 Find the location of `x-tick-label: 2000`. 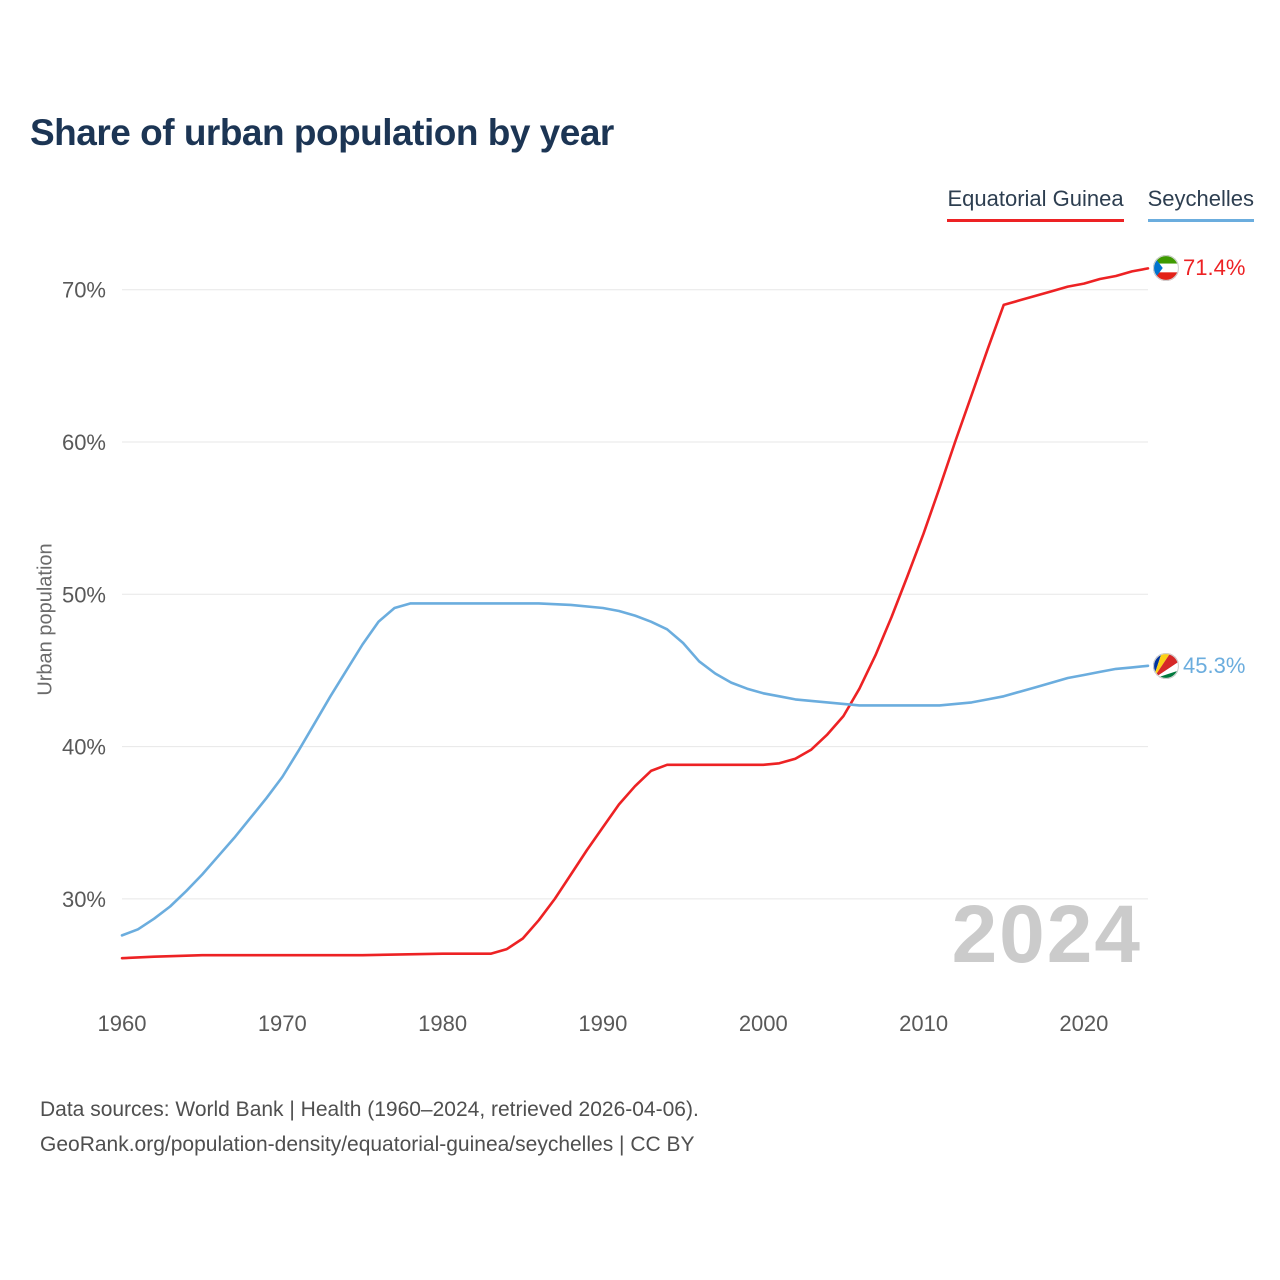

x-tick-label: 2000 is located at coordinates (763, 1023).